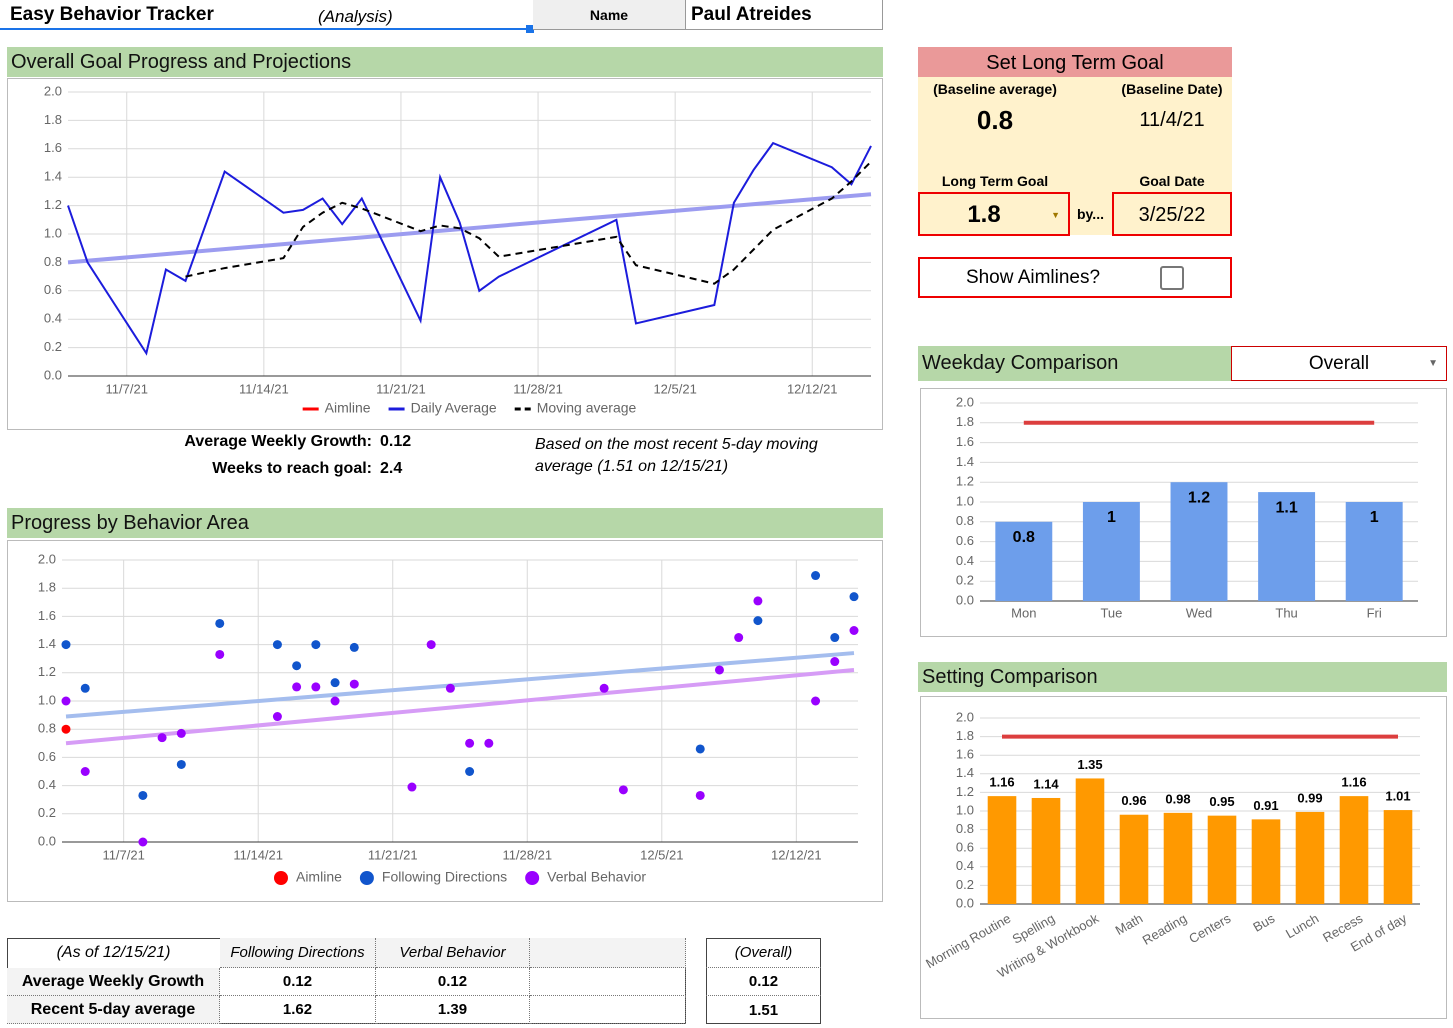 The height and width of the screenshot is (1028, 1453). Describe the element at coordinates (1182, 677) in the screenshot. I see `section-header: Setting Comparison` at that location.